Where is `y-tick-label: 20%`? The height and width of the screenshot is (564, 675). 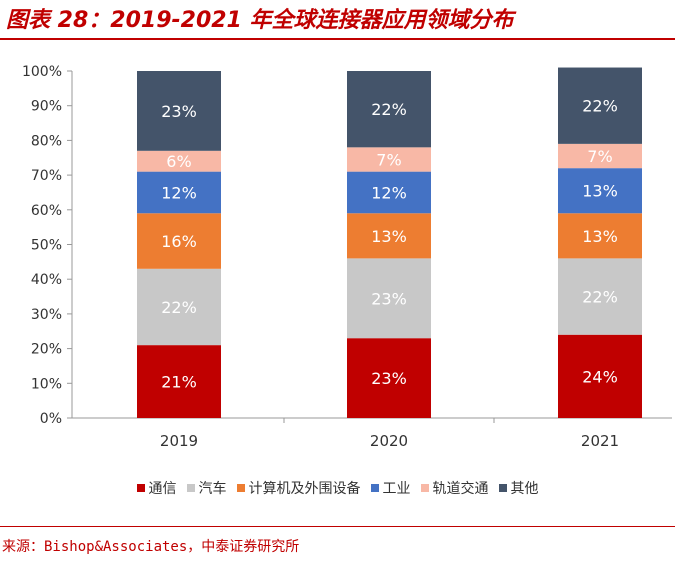 y-tick-label: 20% is located at coordinates (46, 350).